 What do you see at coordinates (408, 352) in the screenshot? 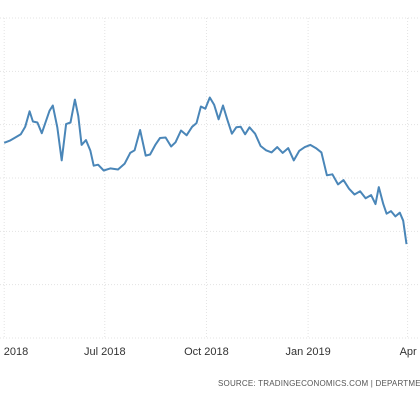
I see `x-tick-label: Apr` at bounding box center [408, 352].